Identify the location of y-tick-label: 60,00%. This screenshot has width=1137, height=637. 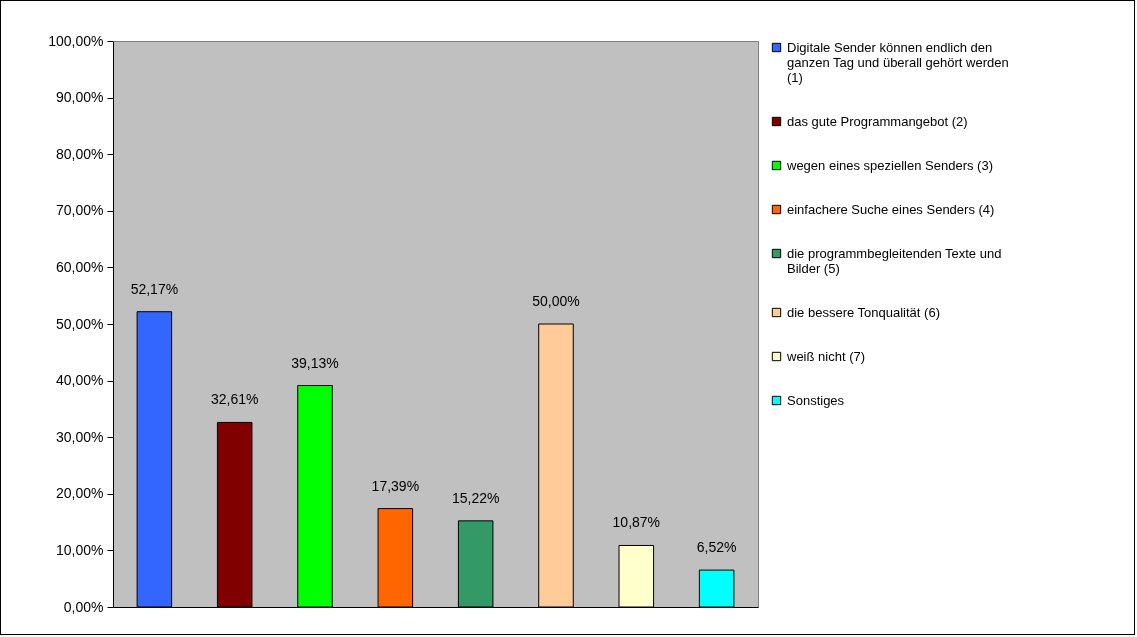
(80, 266).